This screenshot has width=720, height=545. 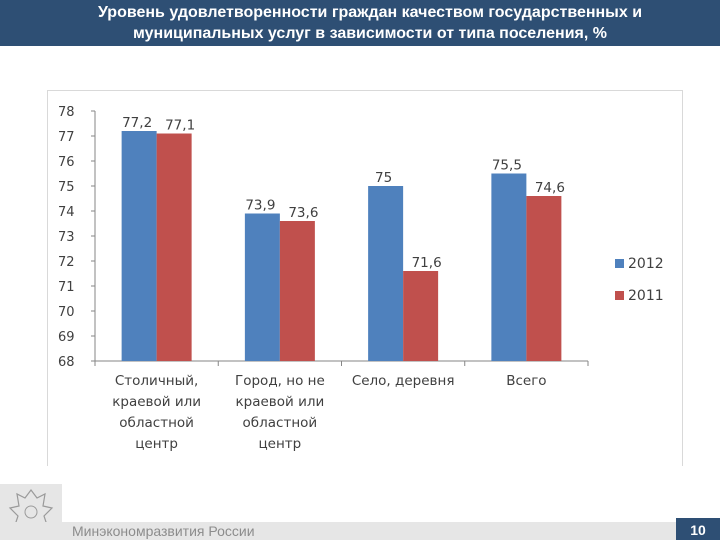 What do you see at coordinates (66, 162) in the screenshot?
I see `y-tick-label: 76` at bounding box center [66, 162].